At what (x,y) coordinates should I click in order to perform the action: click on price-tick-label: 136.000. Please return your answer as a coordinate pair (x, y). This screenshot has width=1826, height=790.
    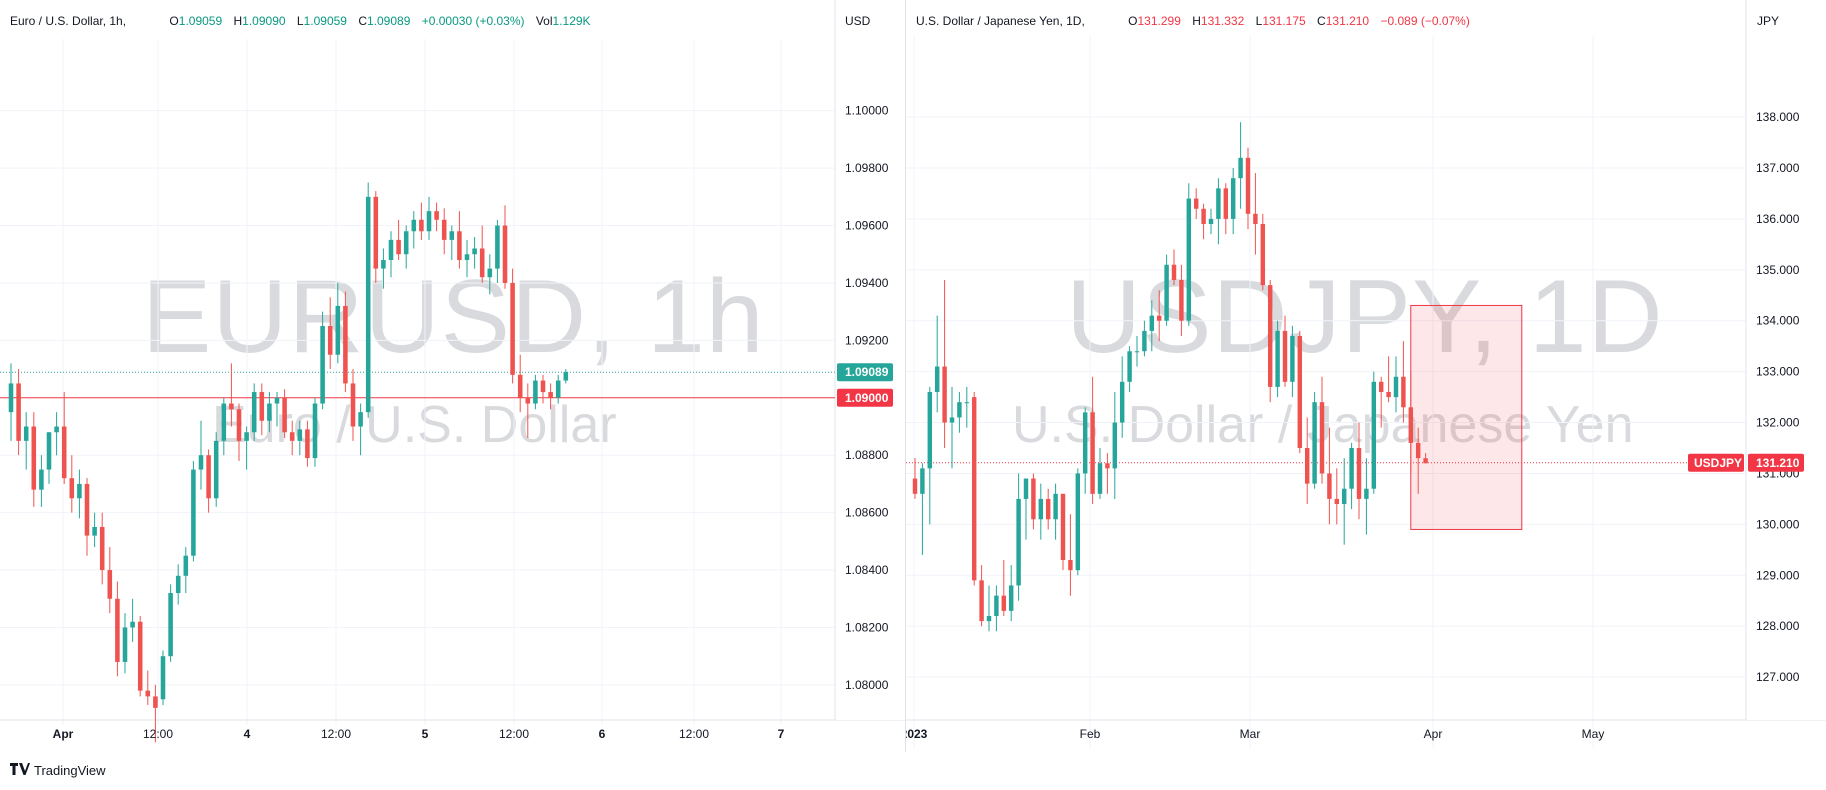
    Looking at the image, I should click on (1778, 219).